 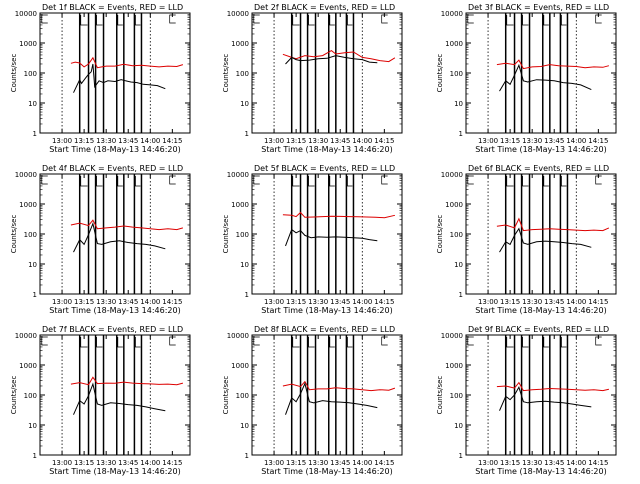 I want to click on chart-title: Det 4f BLACK = Events, RED = LLD, so click(x=112, y=168).